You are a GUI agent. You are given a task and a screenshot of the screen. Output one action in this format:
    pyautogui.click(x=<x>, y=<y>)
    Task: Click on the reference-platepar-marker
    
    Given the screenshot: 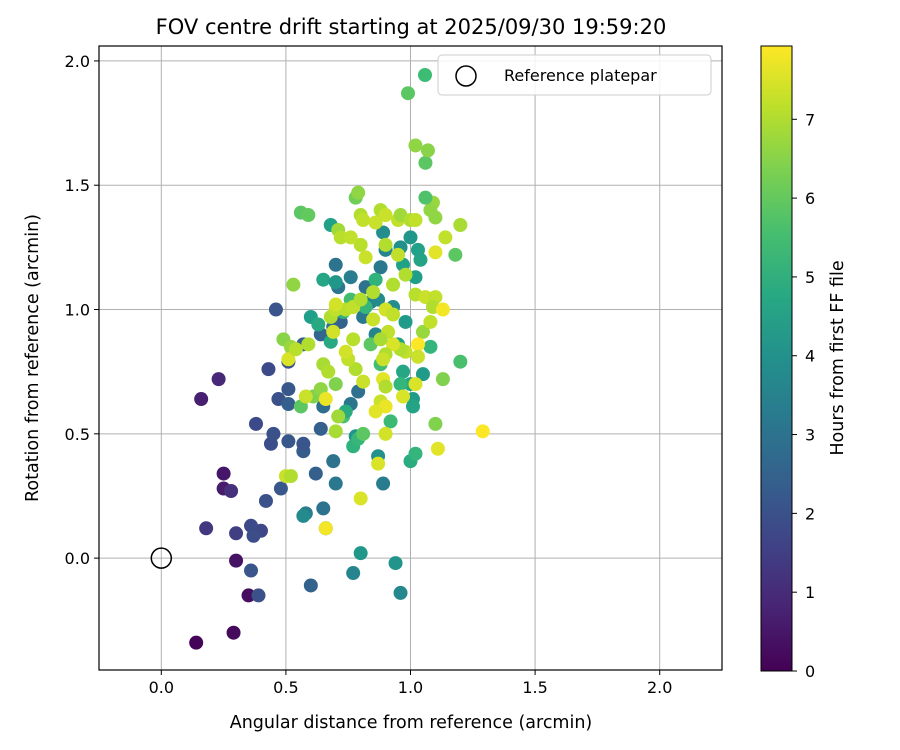 What is the action you would take?
    pyautogui.click(x=161, y=558)
    